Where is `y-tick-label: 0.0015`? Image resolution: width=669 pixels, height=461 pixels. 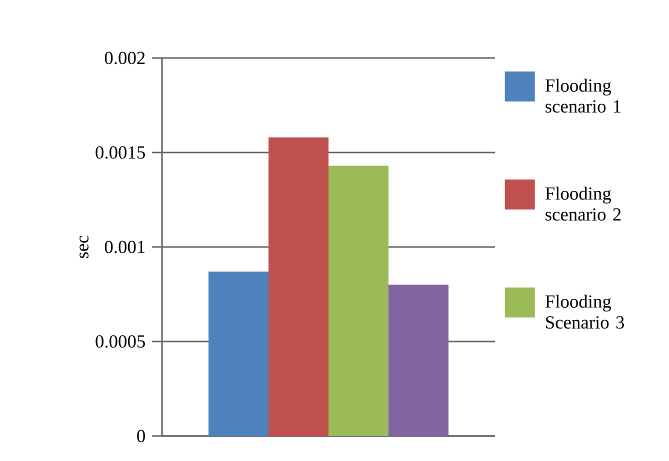 y-tick-label: 0.0015 is located at coordinates (120, 152).